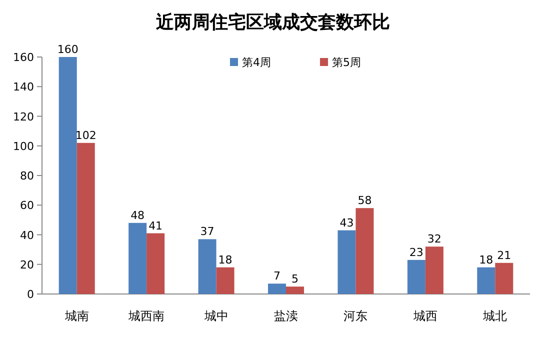 Image resolution: width=546 pixels, height=338 pixels. Describe the element at coordinates (27, 265) in the screenshot. I see `y-tick-label: 20` at that location.